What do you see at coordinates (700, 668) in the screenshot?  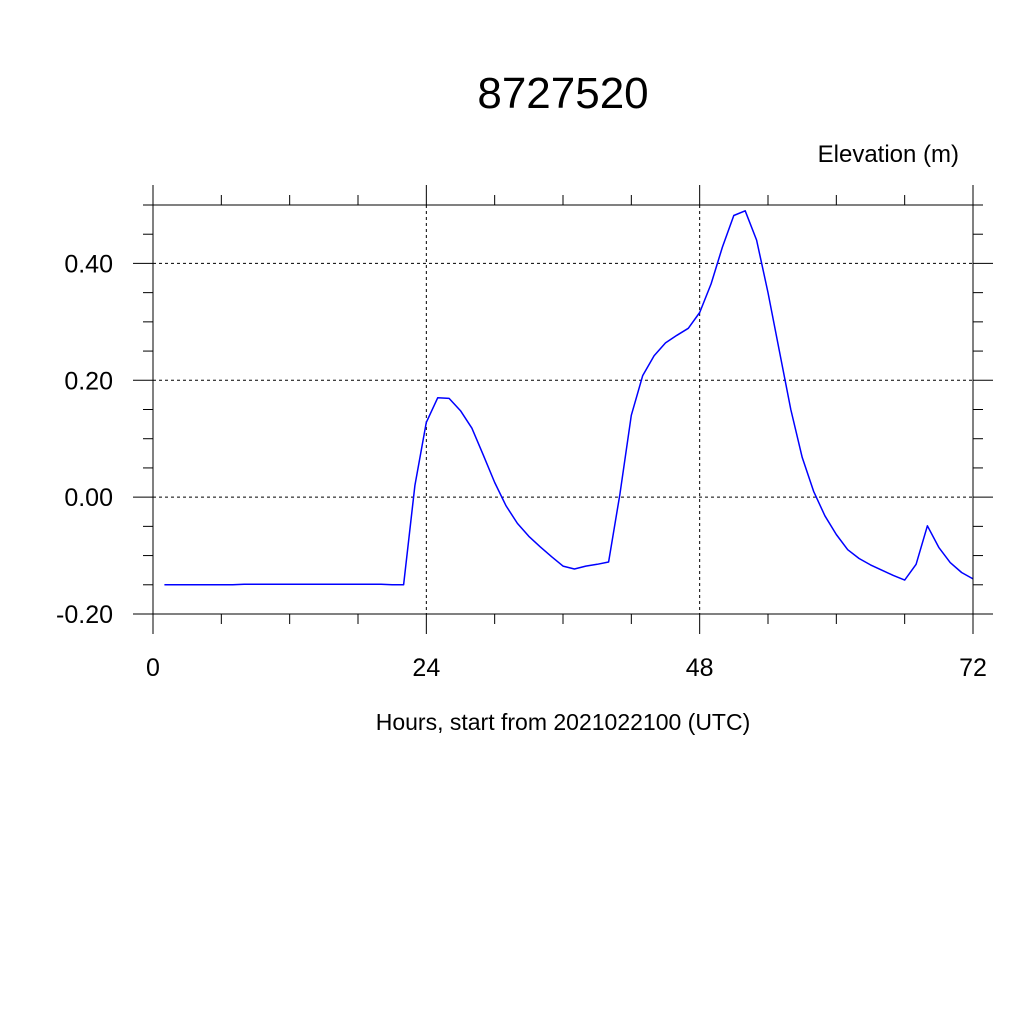 I see `x-tick-label: 48` at bounding box center [700, 668].